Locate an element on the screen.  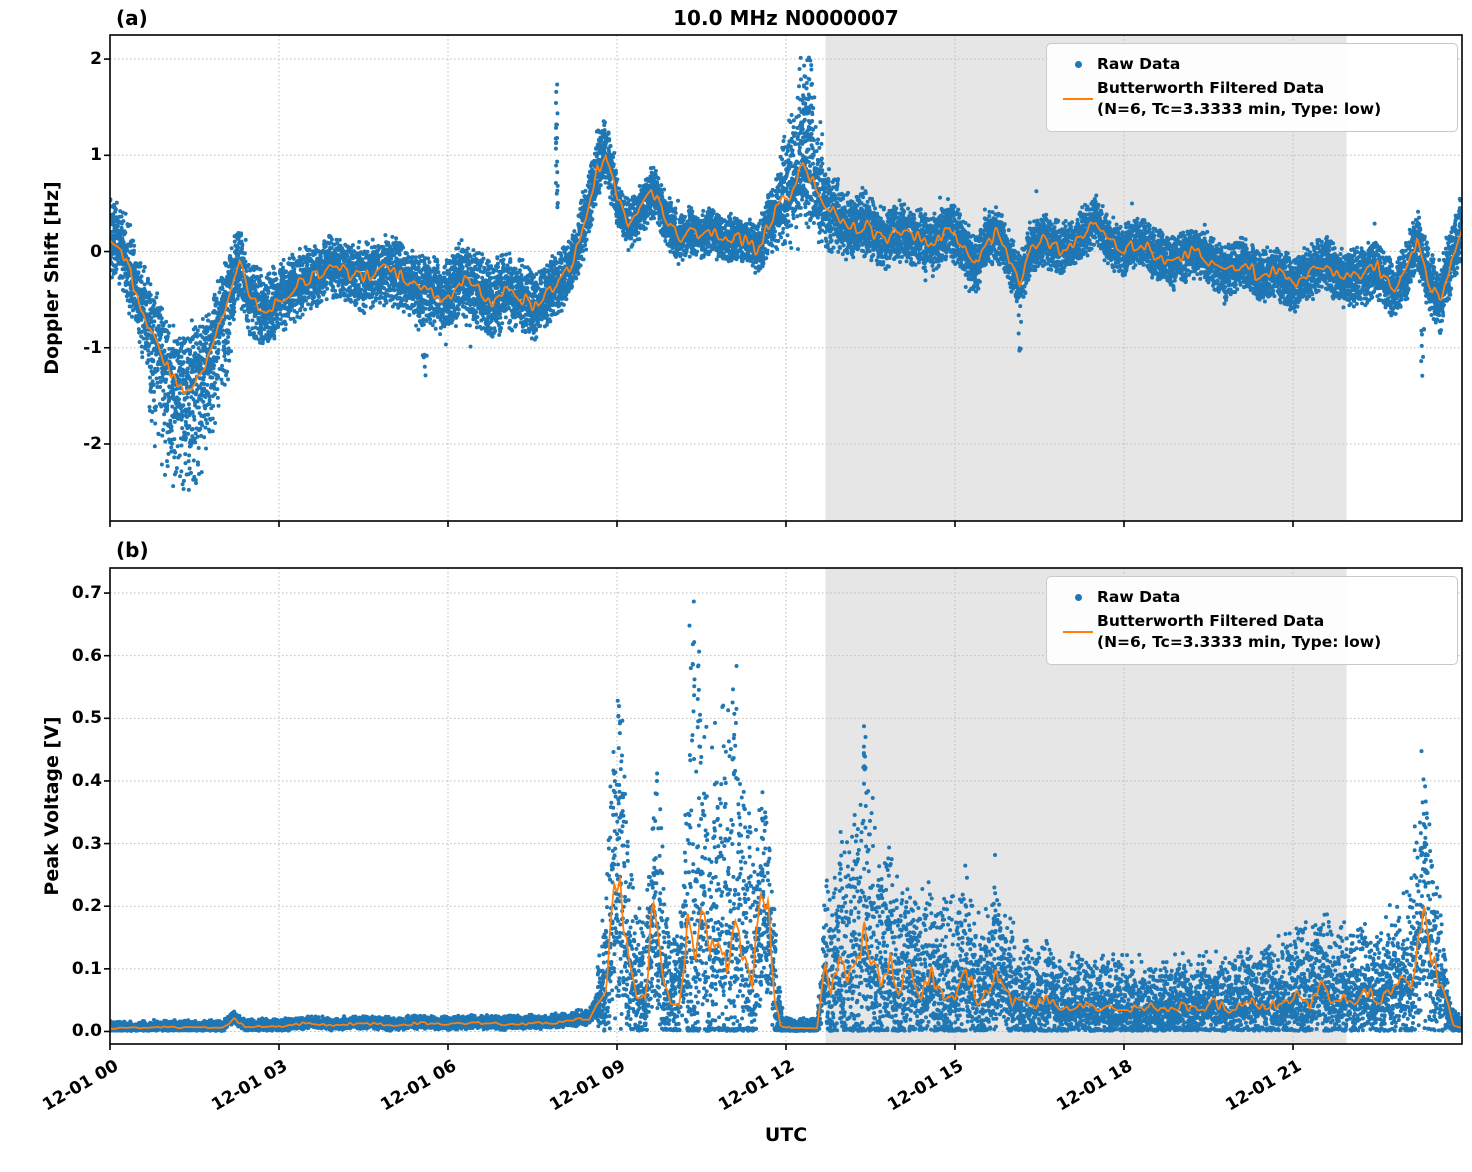
y-tick-label: -2 is located at coordinates (92, 444).